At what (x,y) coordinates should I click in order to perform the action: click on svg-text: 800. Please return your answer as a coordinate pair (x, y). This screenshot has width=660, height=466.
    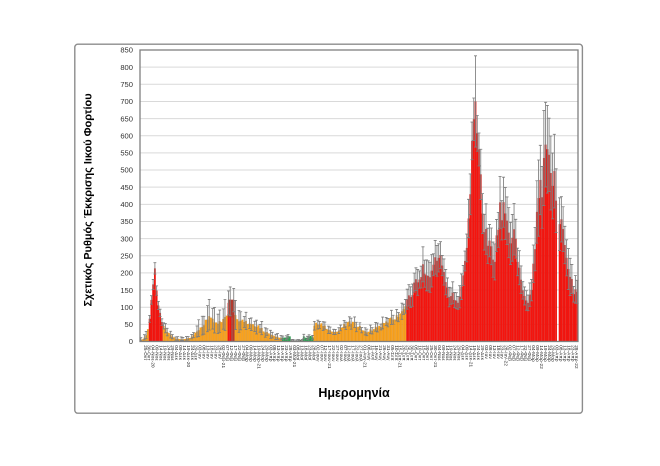
    Looking at the image, I should click on (126, 67).